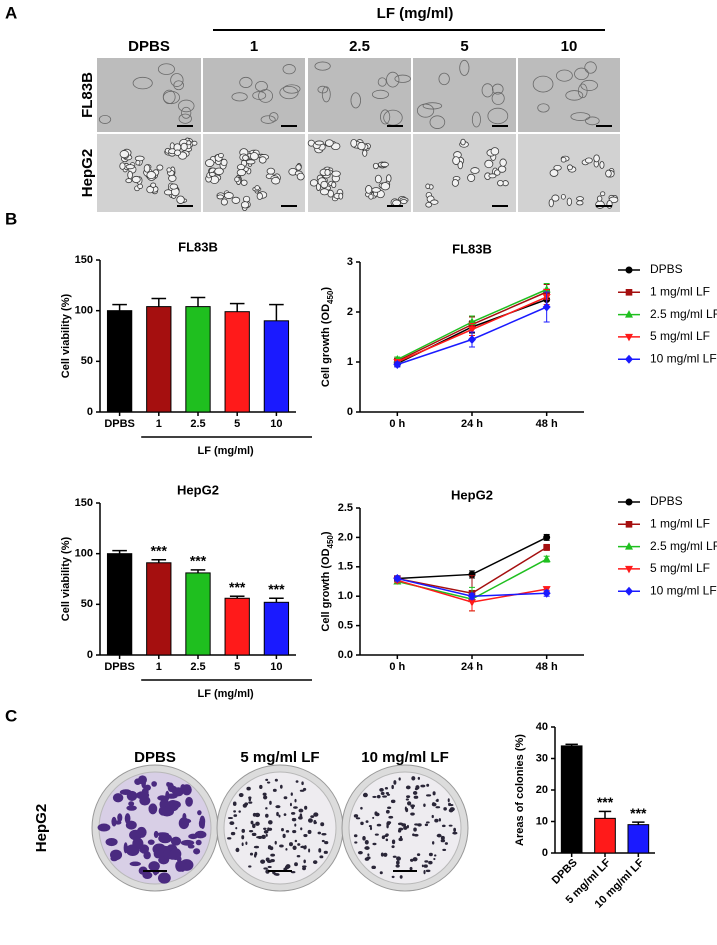  What do you see at coordinates (330, 297) in the screenshot?
I see `label-part: 450` at bounding box center [330, 297].